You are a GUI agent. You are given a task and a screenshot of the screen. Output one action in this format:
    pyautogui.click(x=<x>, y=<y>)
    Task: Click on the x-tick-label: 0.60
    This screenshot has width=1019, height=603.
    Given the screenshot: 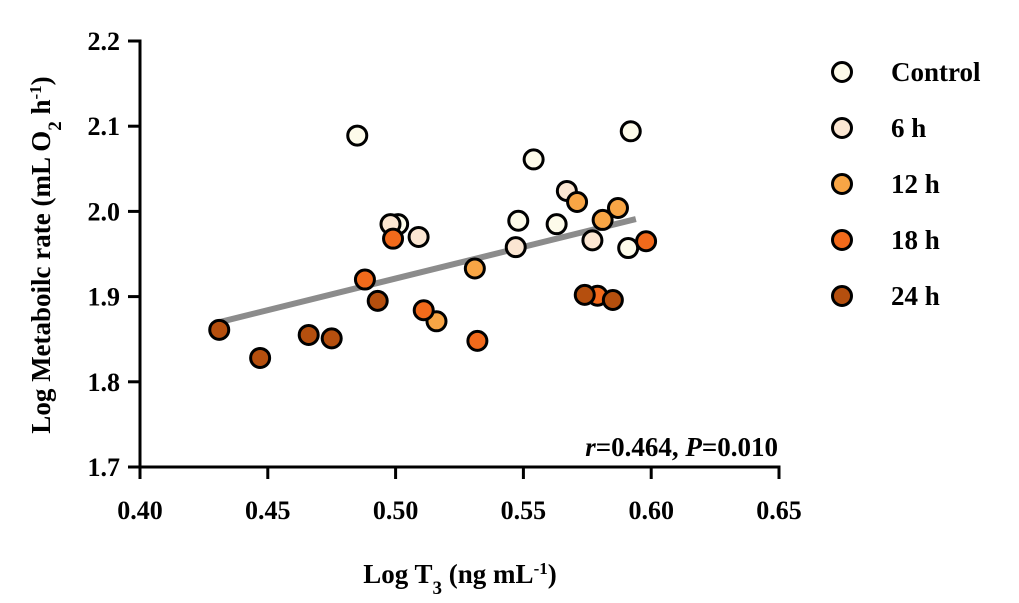 What is the action you would take?
    pyautogui.click(x=651, y=510)
    